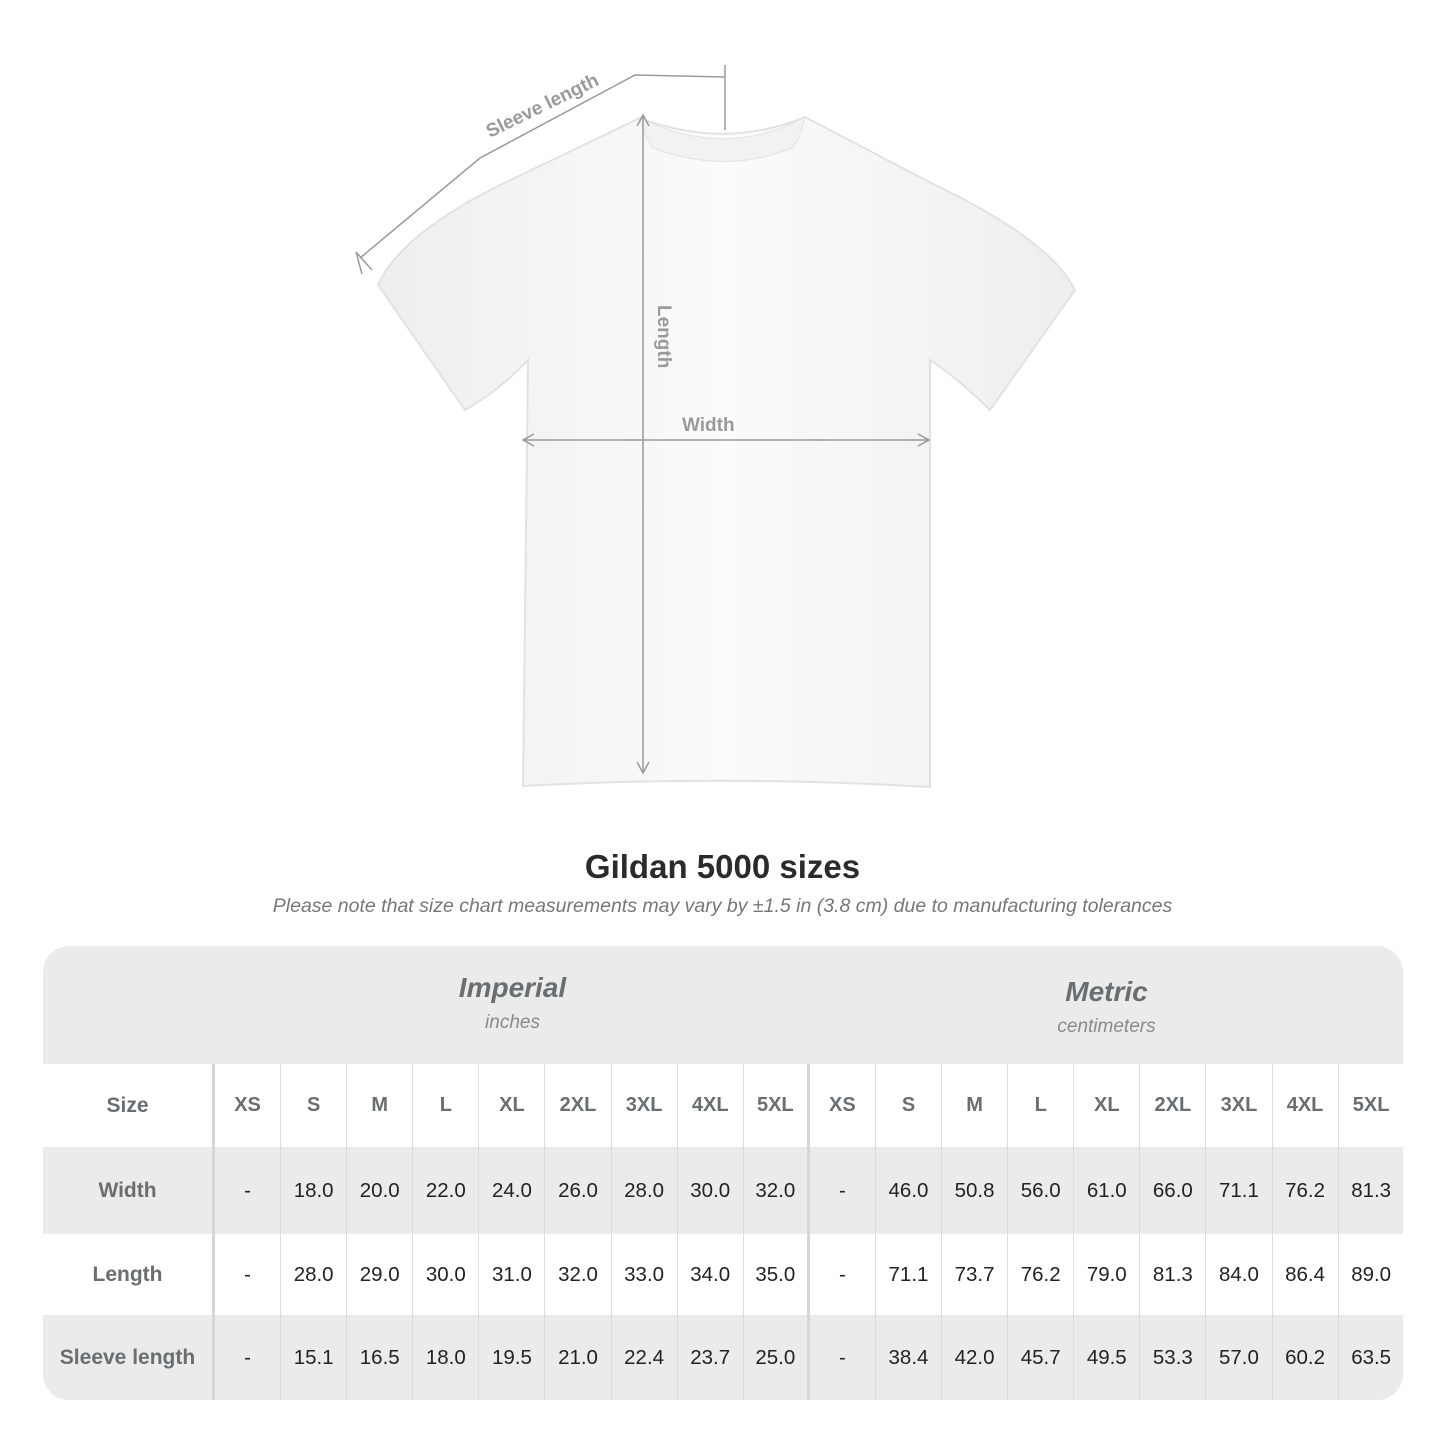  Describe the element at coordinates (1239, 1105) in the screenshot. I see `metric-size-header: 3XL` at that location.